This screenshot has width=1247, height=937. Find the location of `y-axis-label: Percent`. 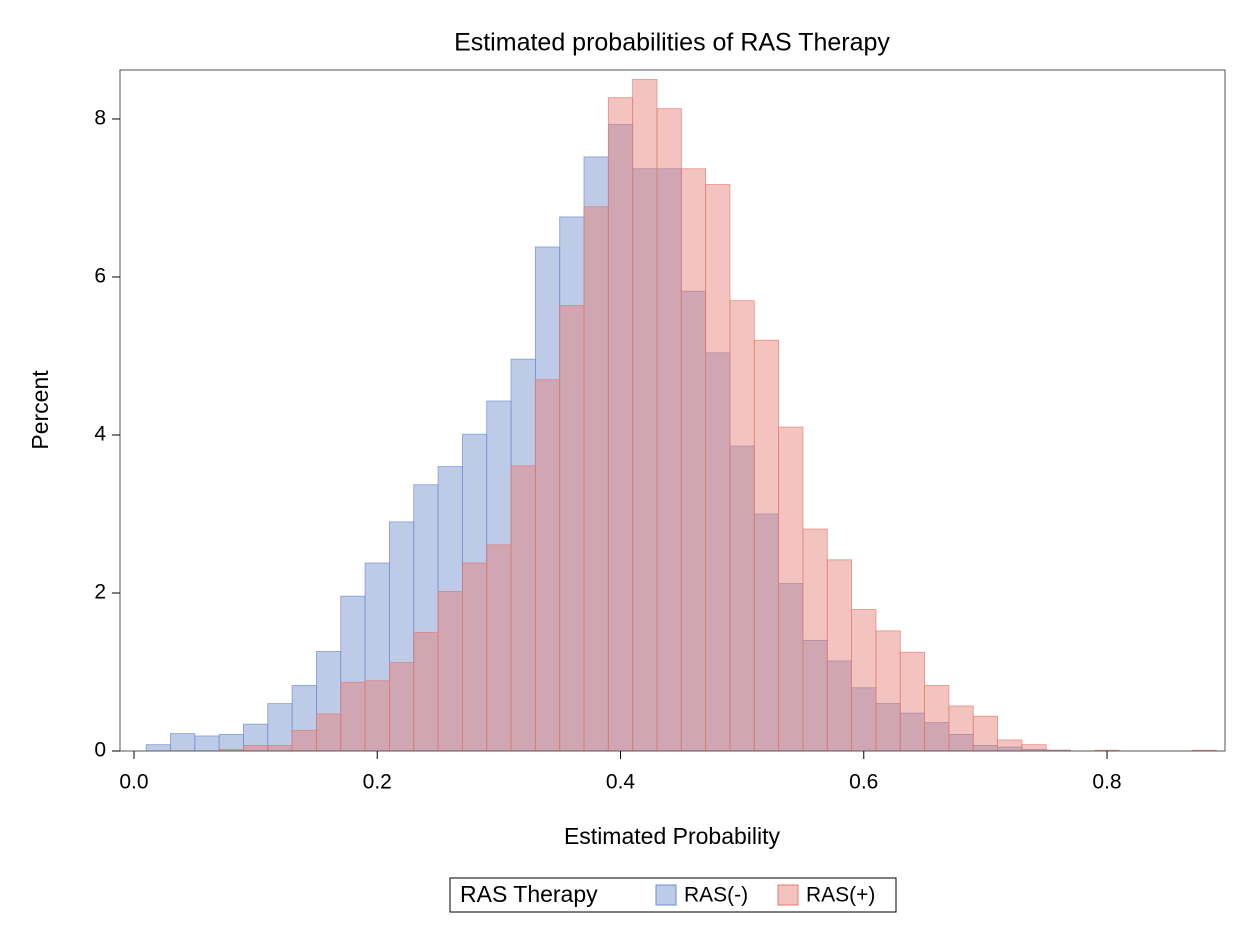

y-axis-label: Percent is located at coordinates (40, 410).